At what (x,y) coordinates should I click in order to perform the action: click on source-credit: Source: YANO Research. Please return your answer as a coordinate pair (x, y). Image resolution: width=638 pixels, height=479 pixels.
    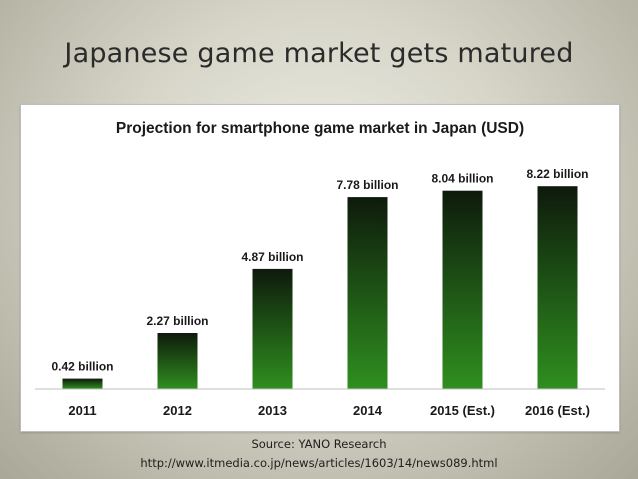
    Looking at the image, I should click on (319, 444).